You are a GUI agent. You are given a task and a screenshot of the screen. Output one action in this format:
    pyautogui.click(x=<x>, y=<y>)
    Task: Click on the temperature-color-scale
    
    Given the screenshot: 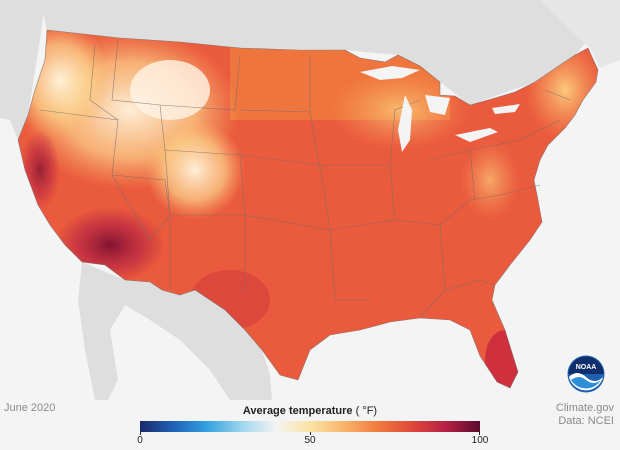 What is the action you would take?
    pyautogui.click(x=310, y=426)
    